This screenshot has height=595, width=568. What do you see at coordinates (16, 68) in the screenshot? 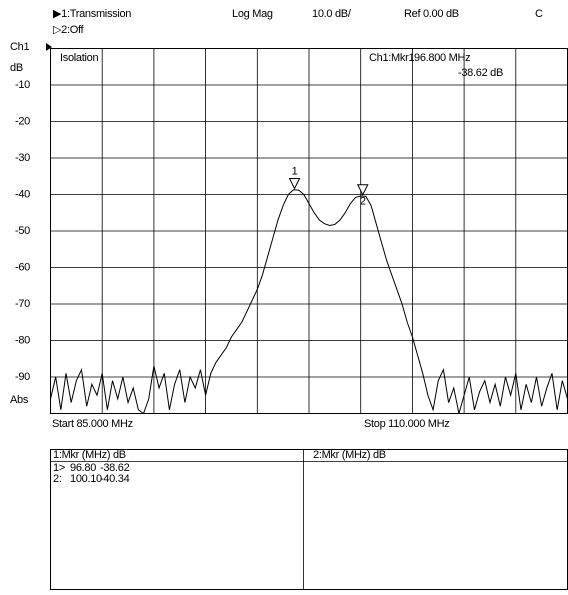
I see `unit-label: dB` at bounding box center [16, 68].